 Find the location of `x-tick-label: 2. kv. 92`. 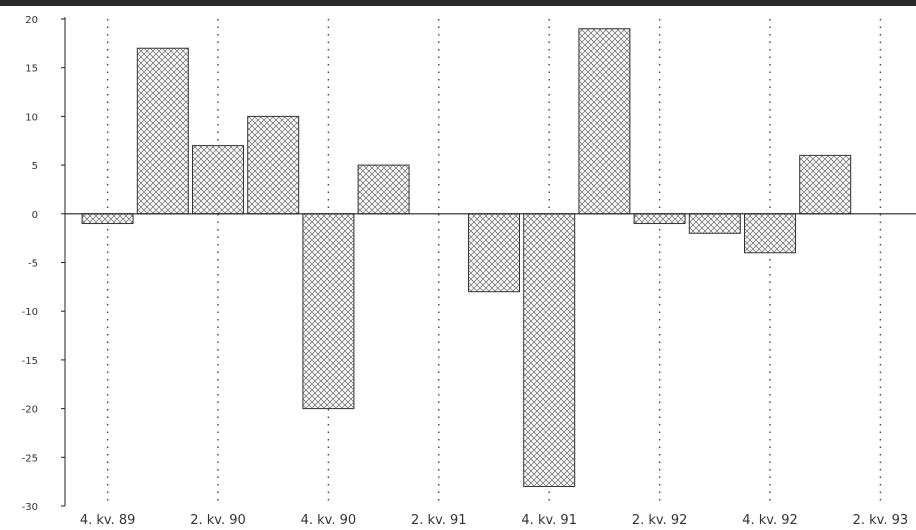

x-tick-label: 2. kv. 92 is located at coordinates (660, 520).